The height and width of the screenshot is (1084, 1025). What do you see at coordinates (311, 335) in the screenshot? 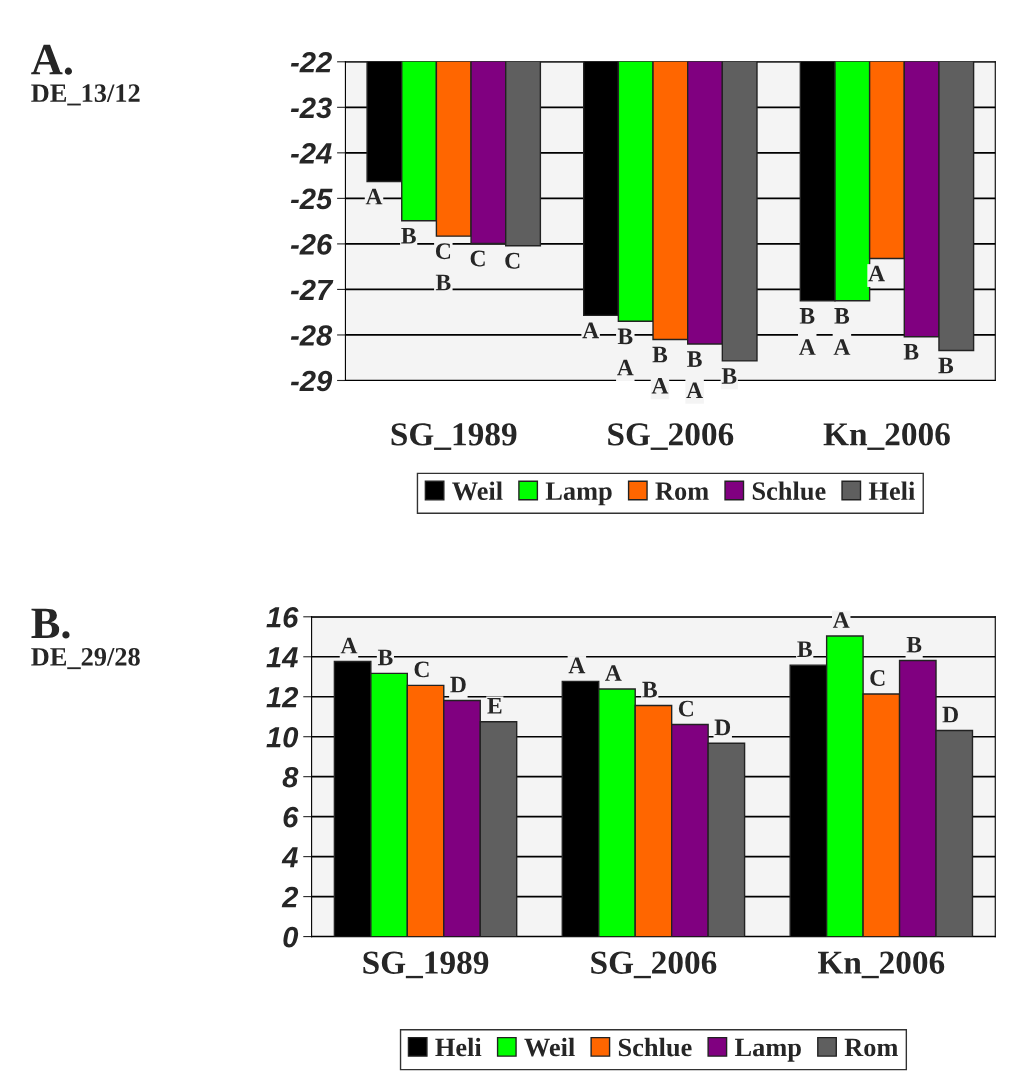
I see `y-tick-label: -28` at bounding box center [311, 335].